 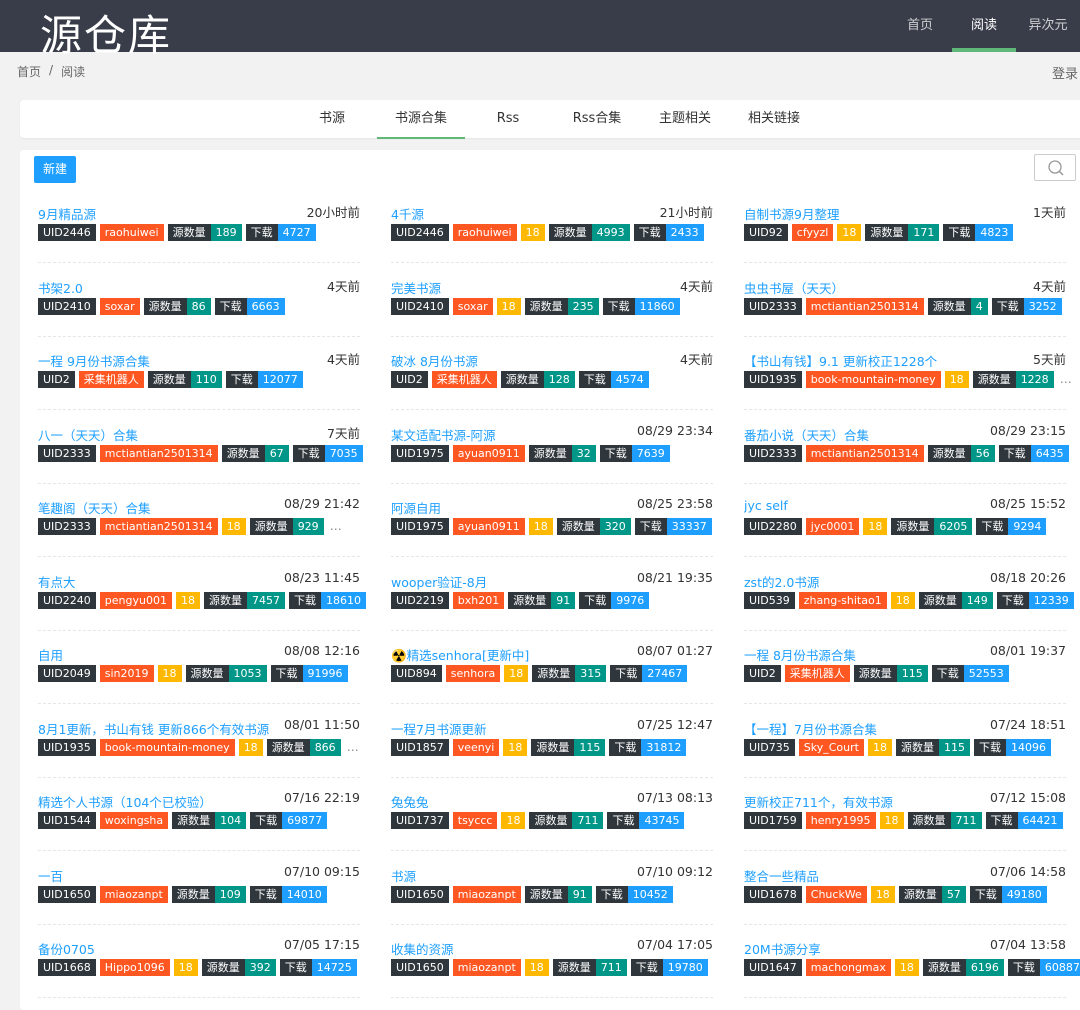 What do you see at coordinates (88, 435) in the screenshot?
I see `card-title: 八一（天天）合集` at bounding box center [88, 435].